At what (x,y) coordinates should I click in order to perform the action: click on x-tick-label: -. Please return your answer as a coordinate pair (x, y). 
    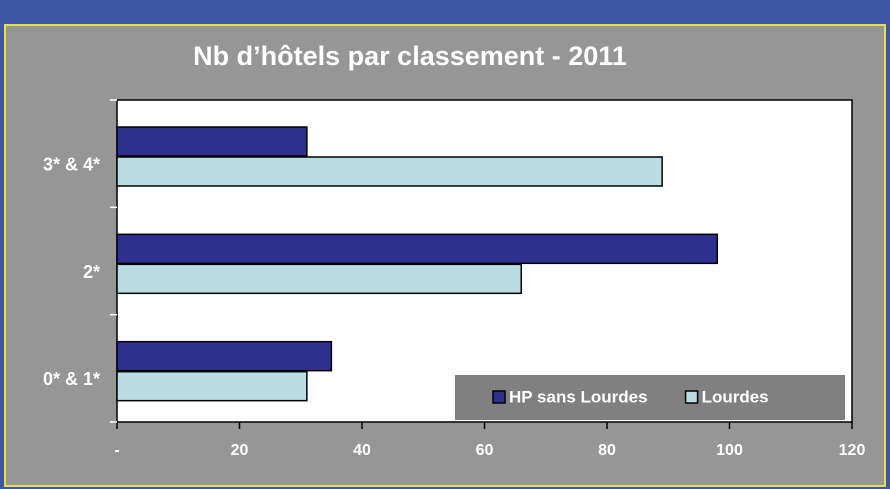
    Looking at the image, I should click on (116, 450).